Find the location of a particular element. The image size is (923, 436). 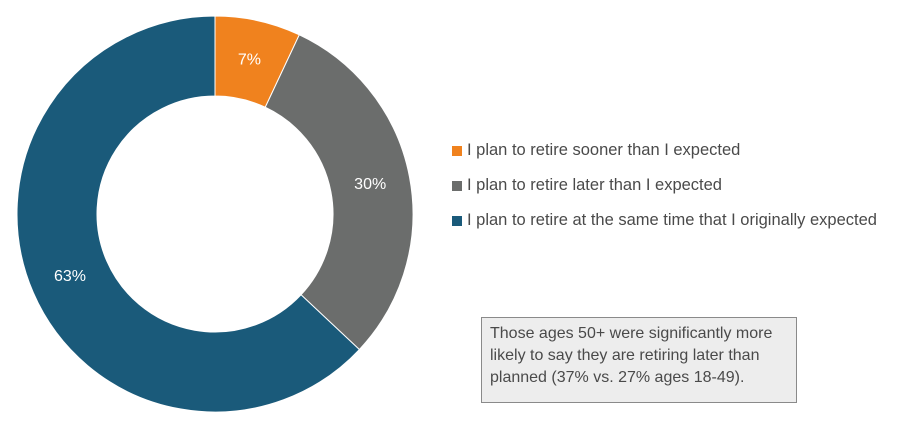

legend-label-sooner: I plan to retire sooner than I expected is located at coordinates (604, 150).